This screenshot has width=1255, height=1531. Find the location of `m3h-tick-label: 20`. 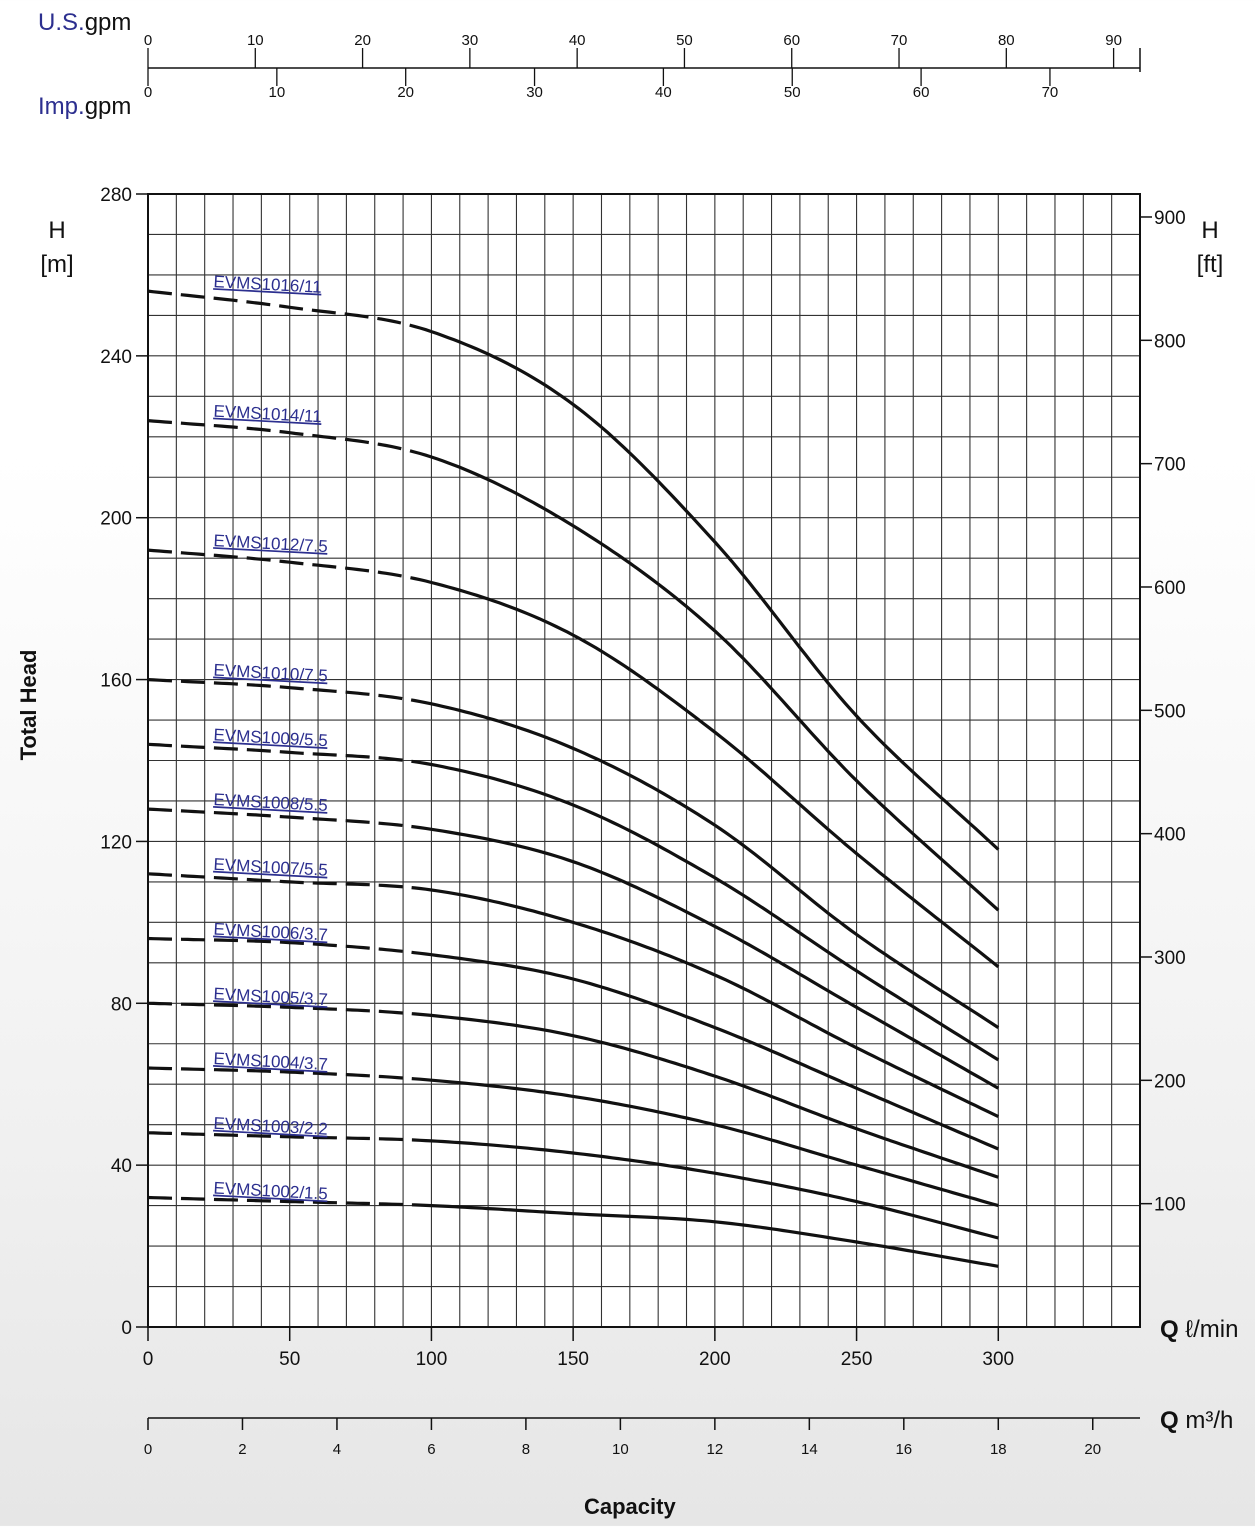

m3h-tick-label: 20 is located at coordinates (1092, 1449).